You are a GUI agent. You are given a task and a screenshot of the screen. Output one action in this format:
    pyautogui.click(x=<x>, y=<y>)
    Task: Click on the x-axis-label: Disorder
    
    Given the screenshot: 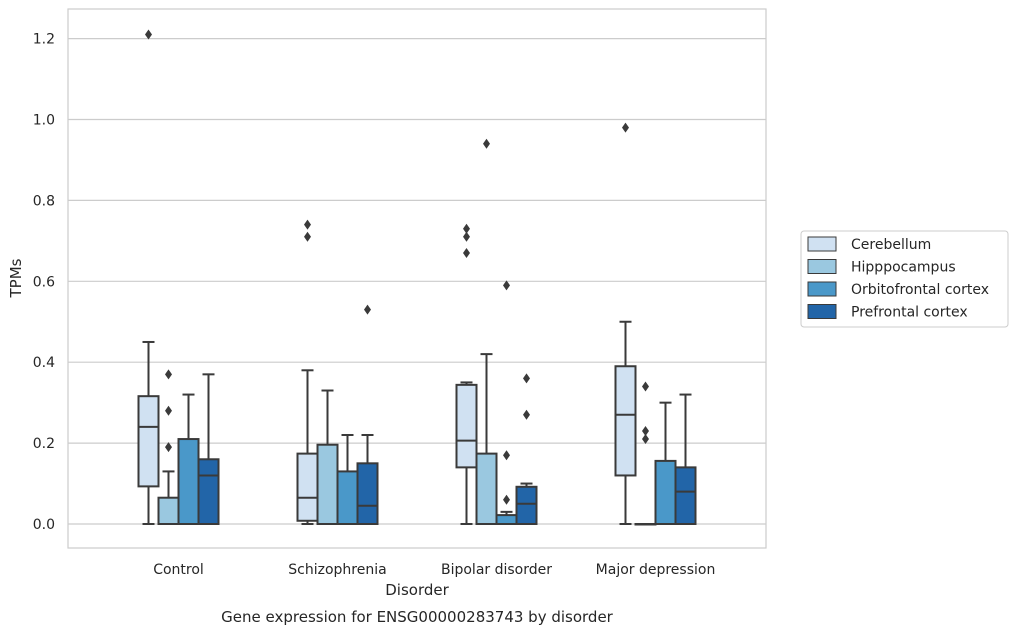 What is the action you would take?
    pyautogui.click(x=417, y=590)
    